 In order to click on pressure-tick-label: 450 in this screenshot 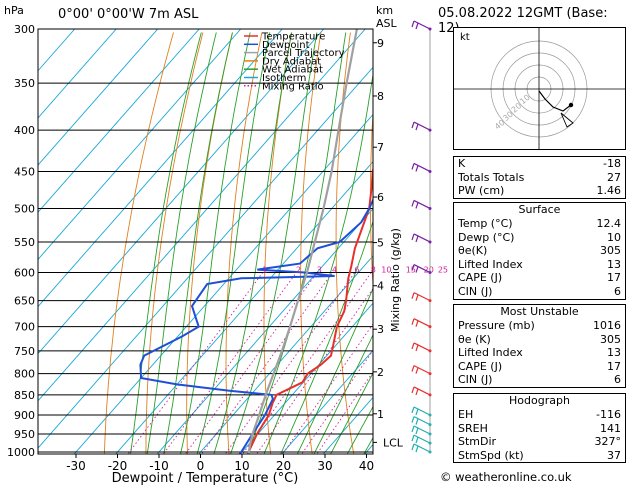, I will do `click(24, 171)`.